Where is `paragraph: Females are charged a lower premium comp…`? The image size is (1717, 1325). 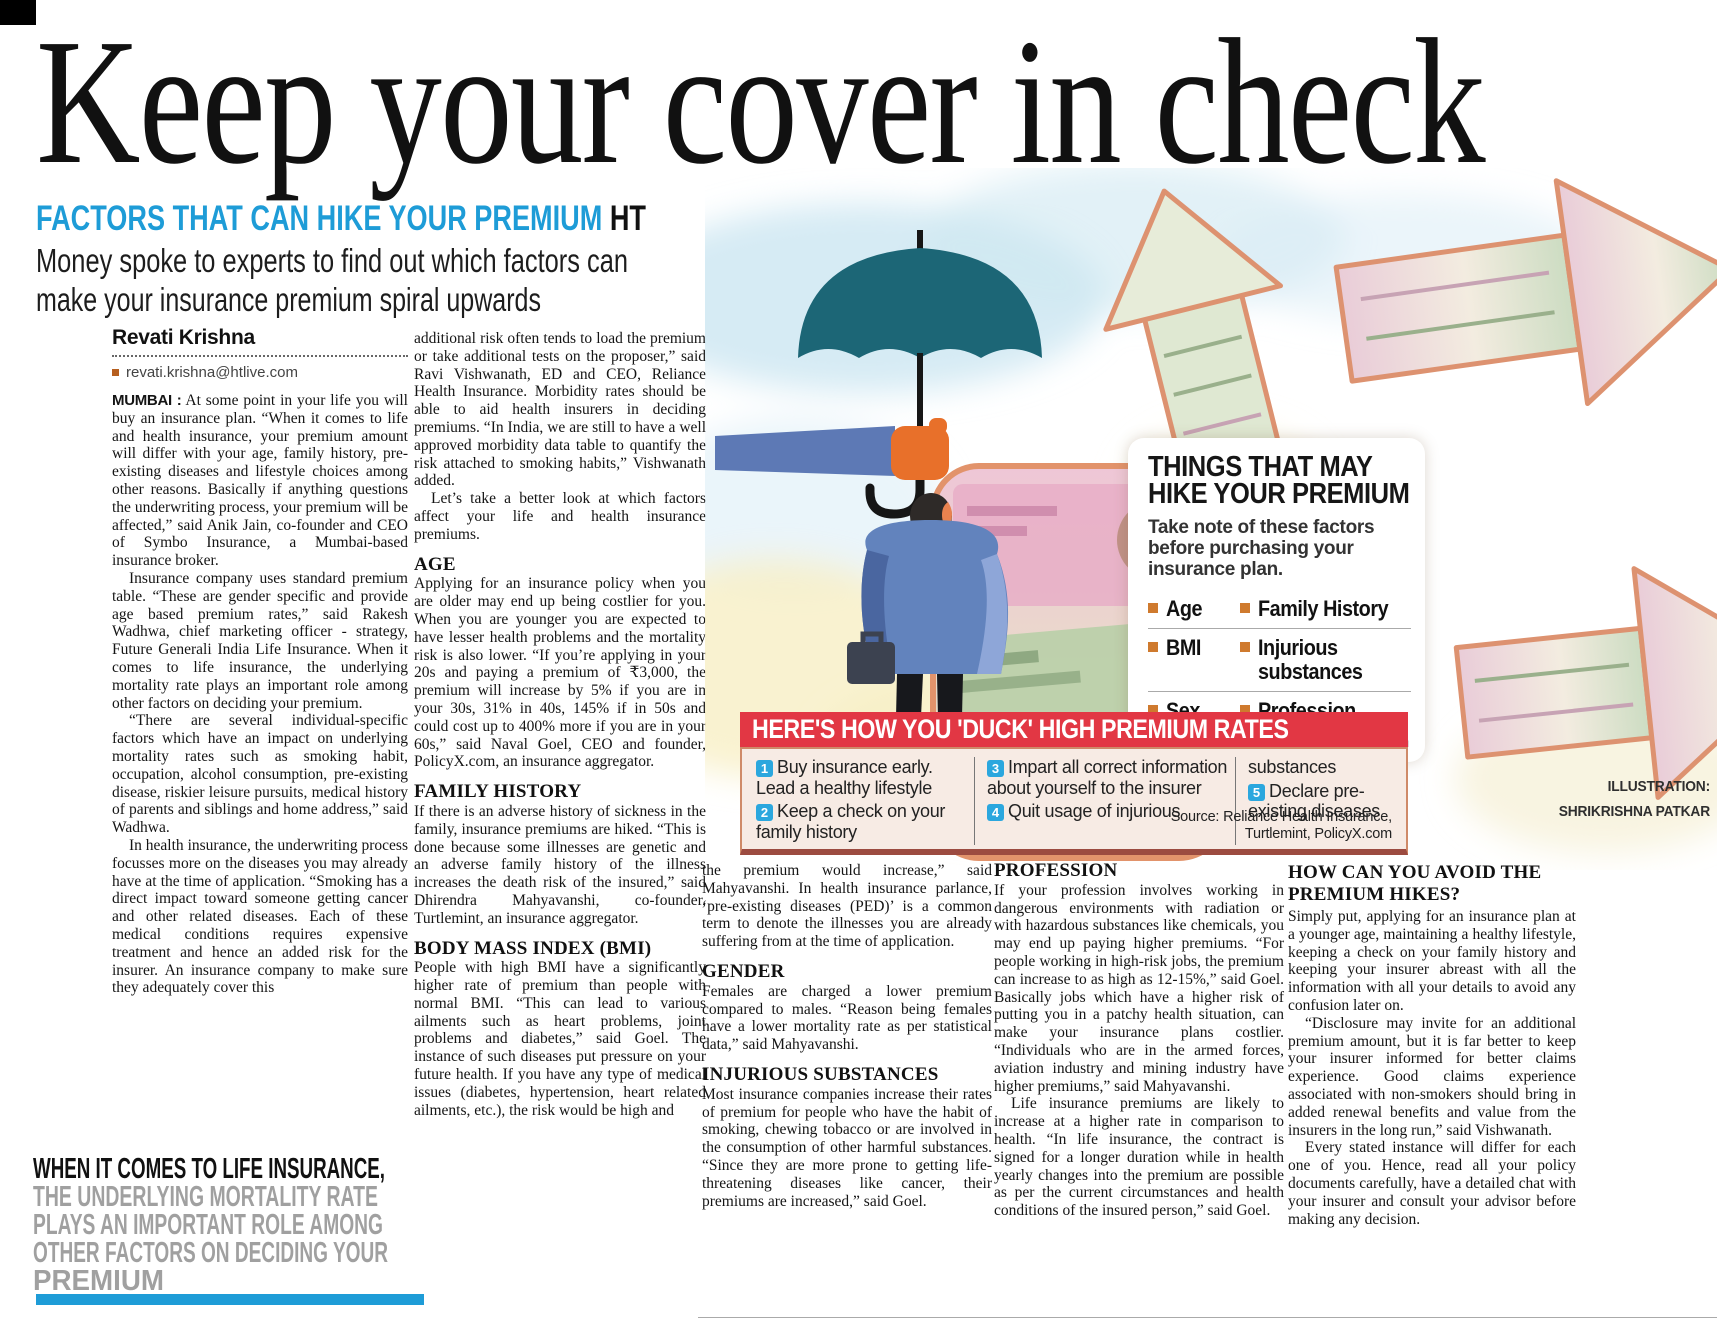 paragraph: Females are charged a lower premium comp… is located at coordinates (847, 1018).